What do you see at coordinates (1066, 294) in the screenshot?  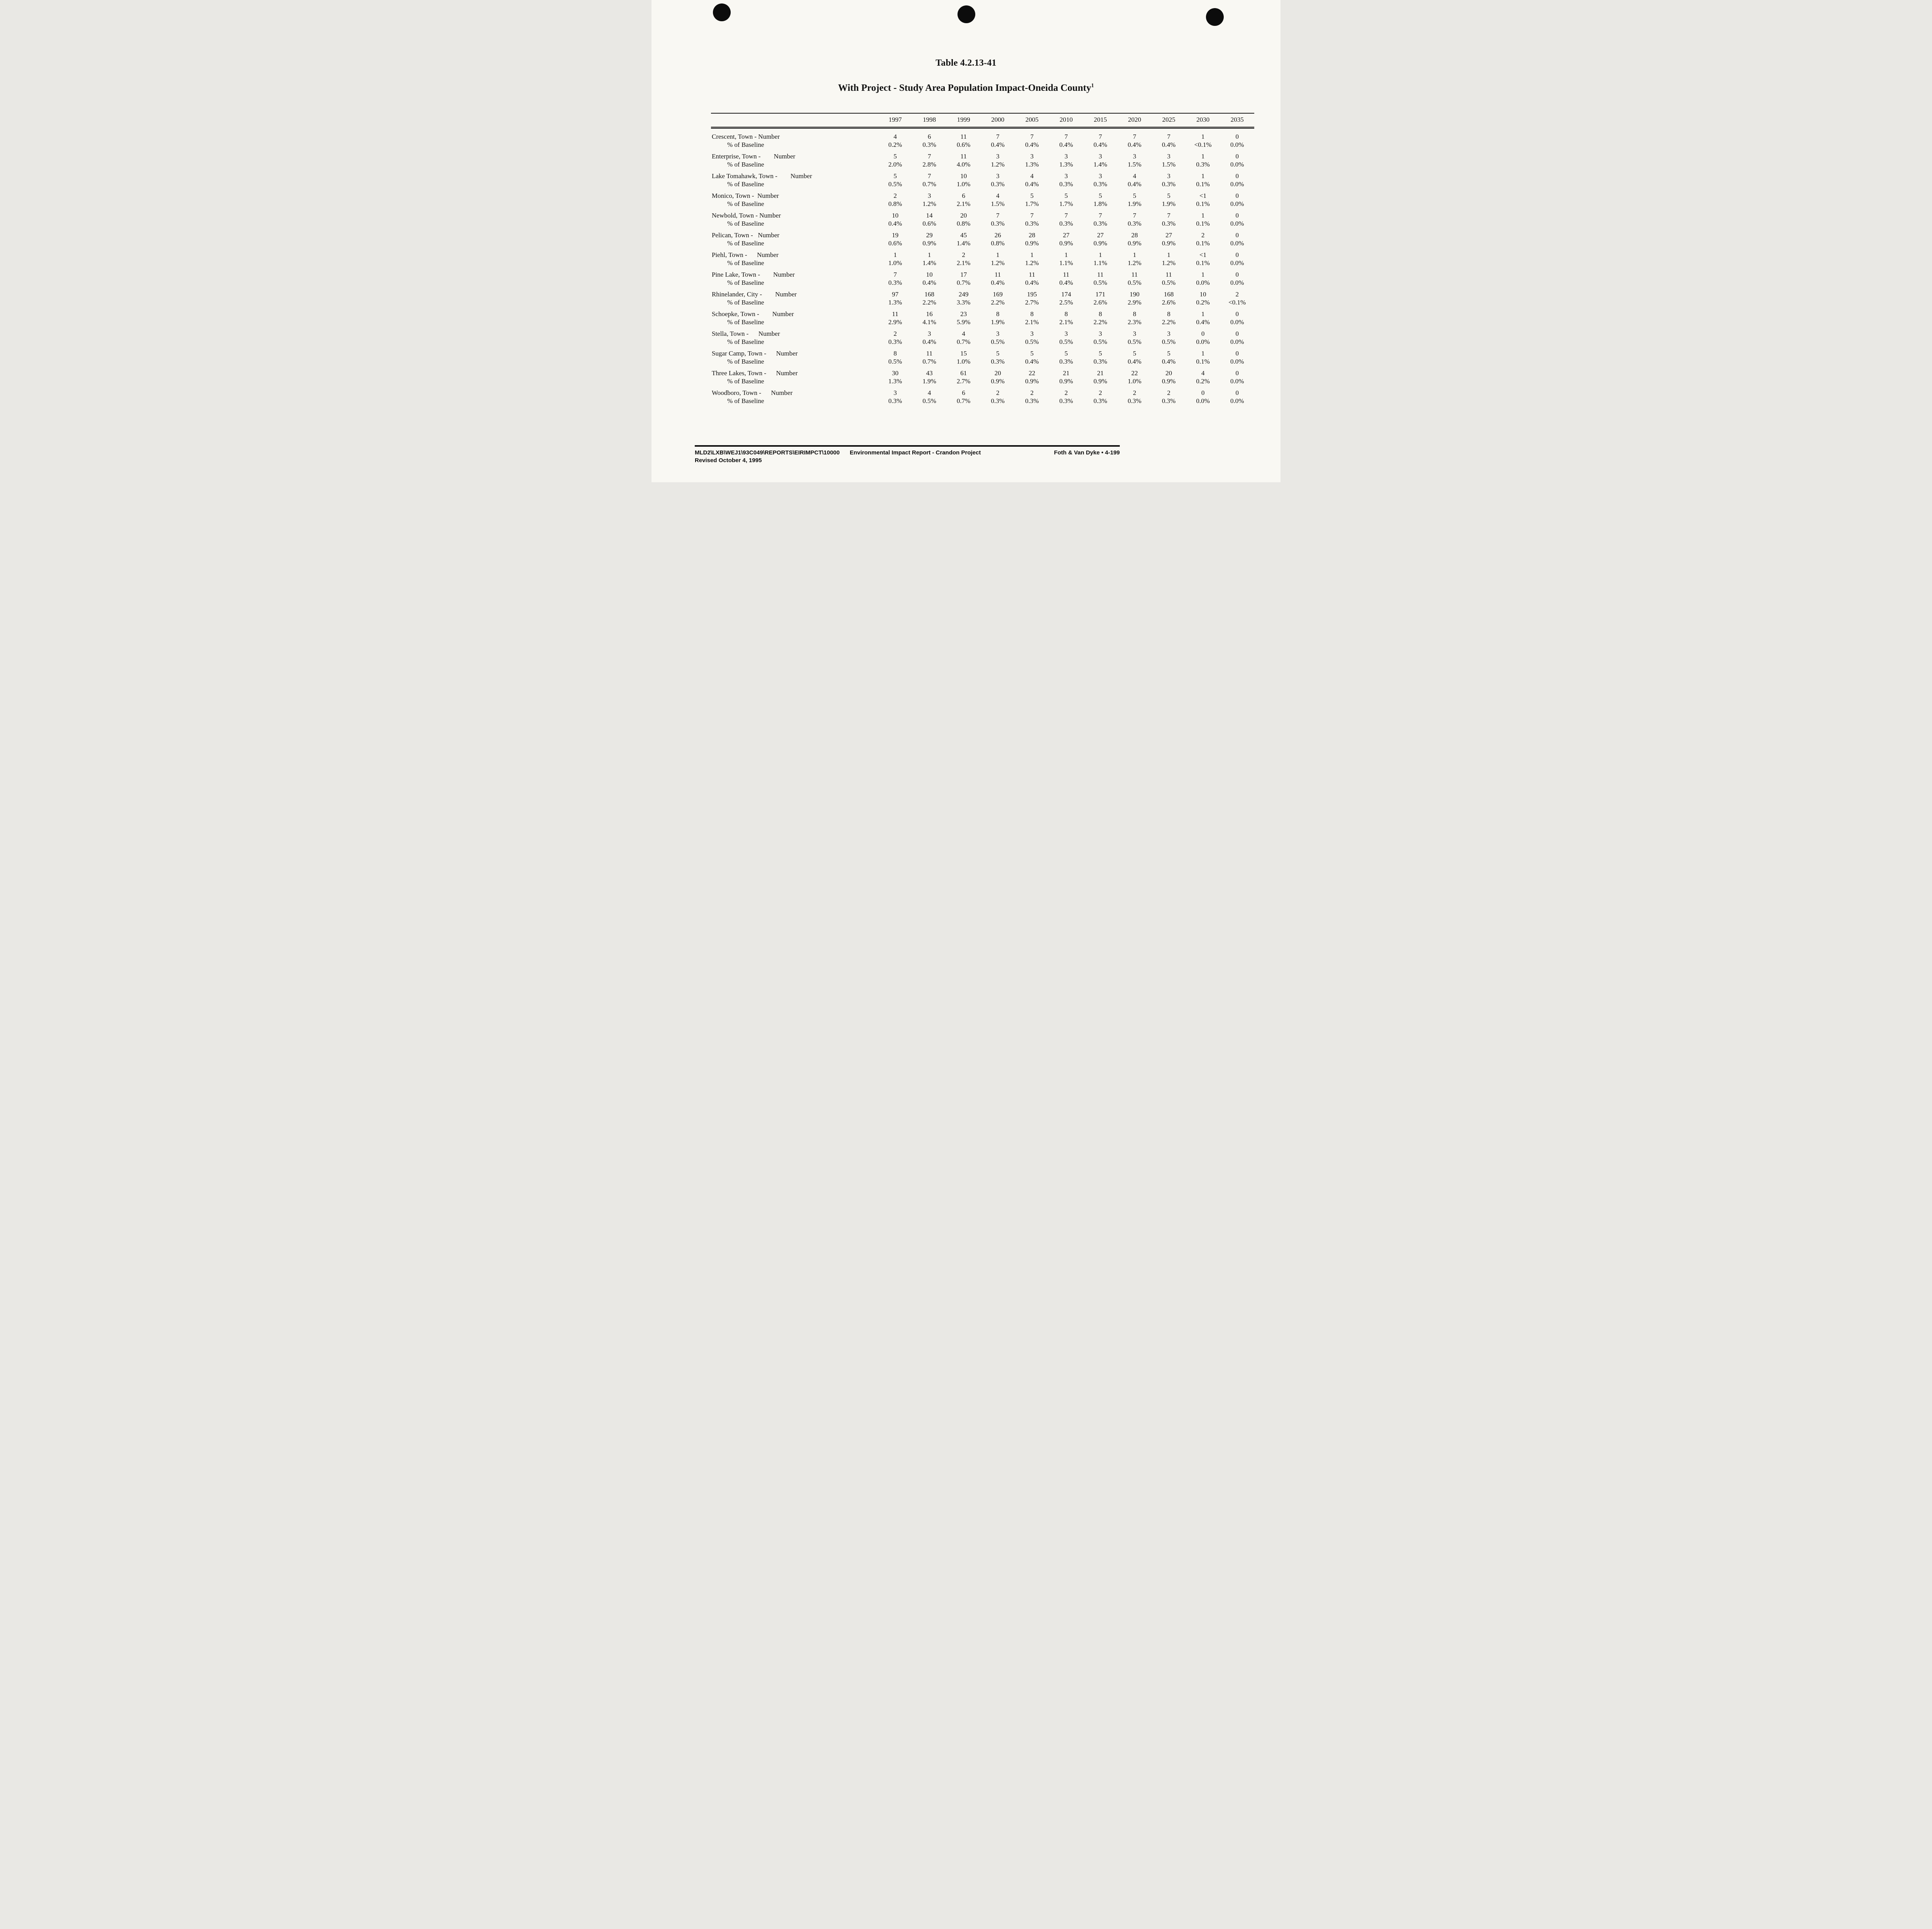 I see `number-value: 174` at bounding box center [1066, 294].